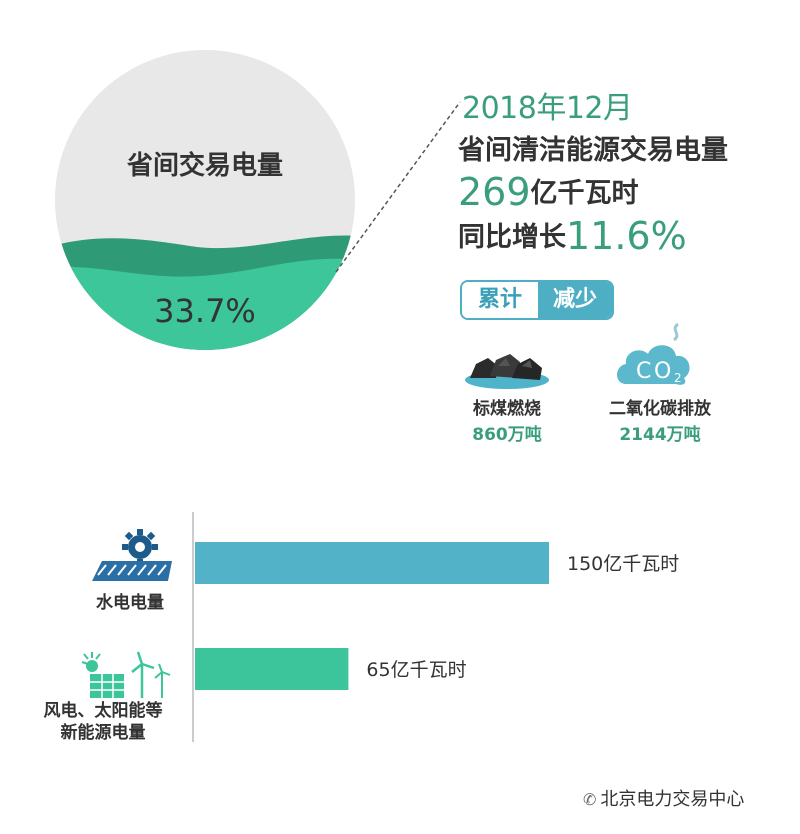 The height and width of the screenshot is (834, 800). Describe the element at coordinates (507, 435) in the screenshot. I see `coal-value: 860万吨` at that location.